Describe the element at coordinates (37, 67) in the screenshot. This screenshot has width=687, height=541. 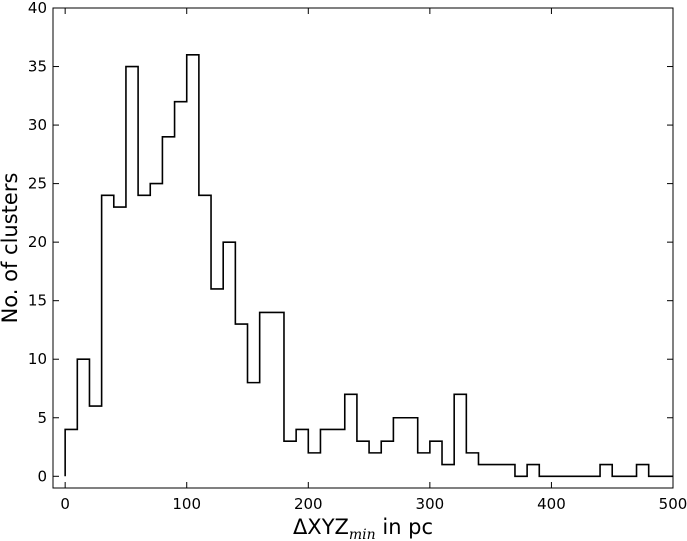
I see `y-tick-label: 35` at that location.